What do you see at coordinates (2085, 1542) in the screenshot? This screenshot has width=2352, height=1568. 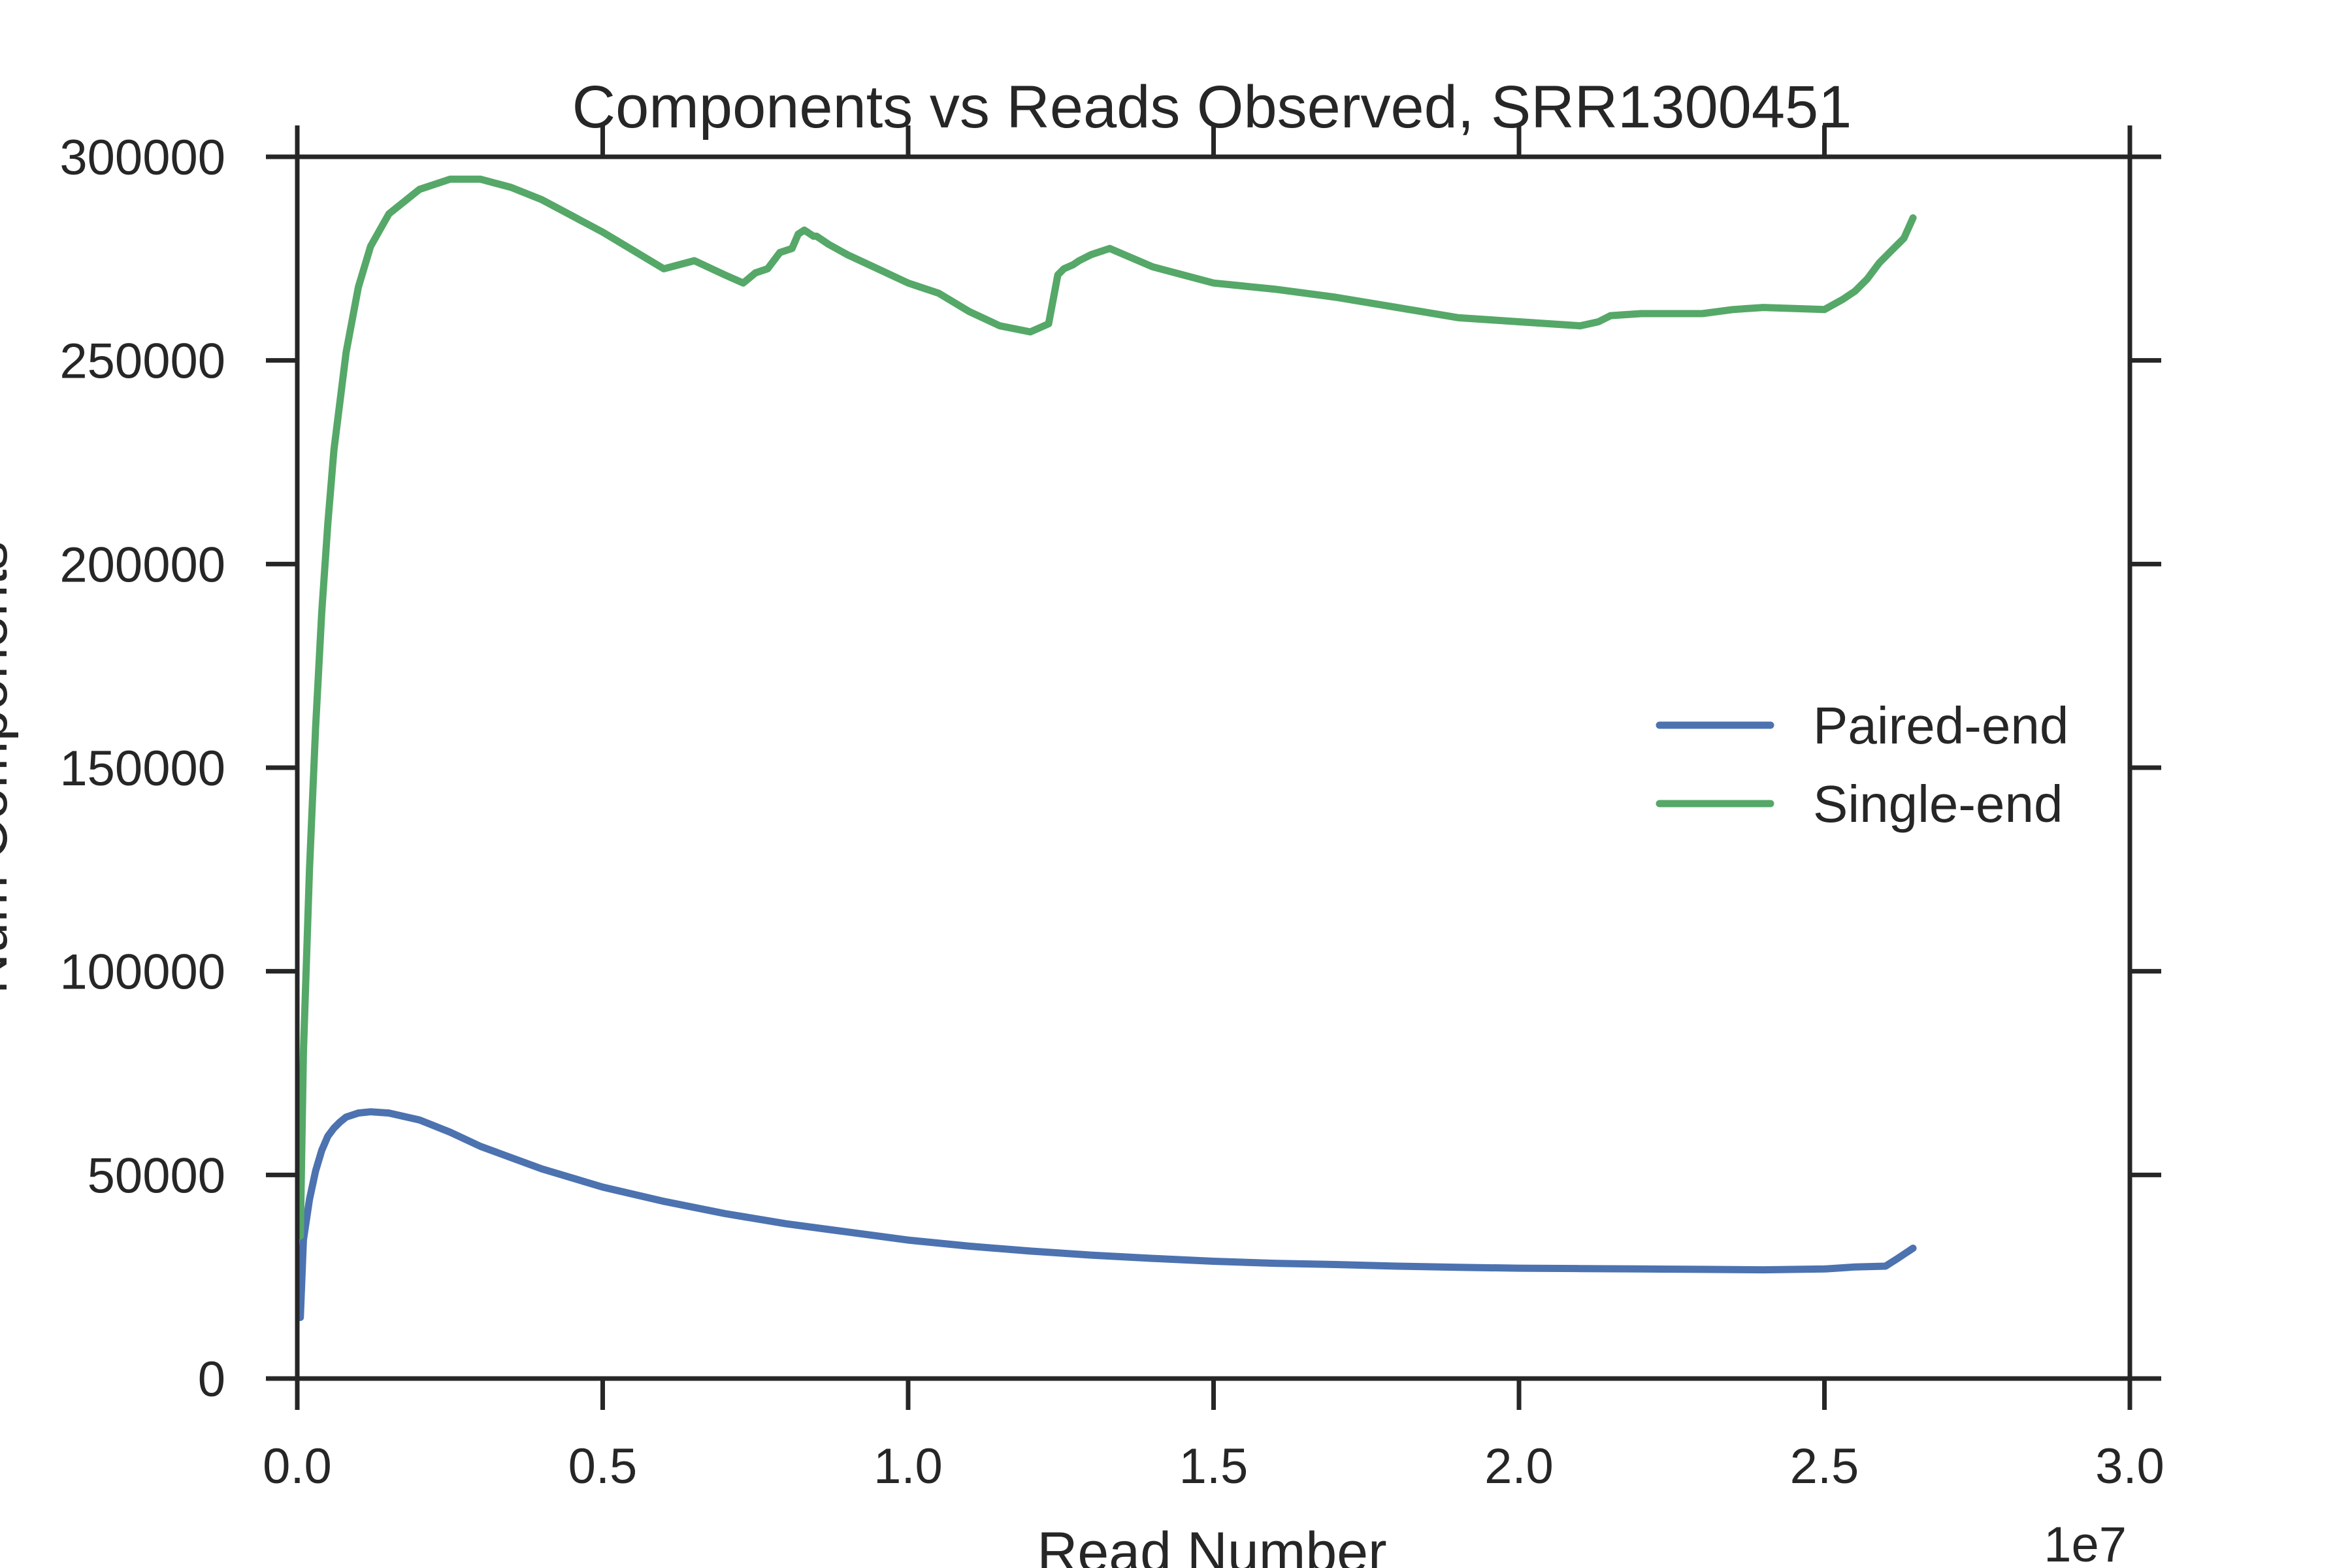 I see `x-offset-label: 1e7` at bounding box center [2085, 1542].